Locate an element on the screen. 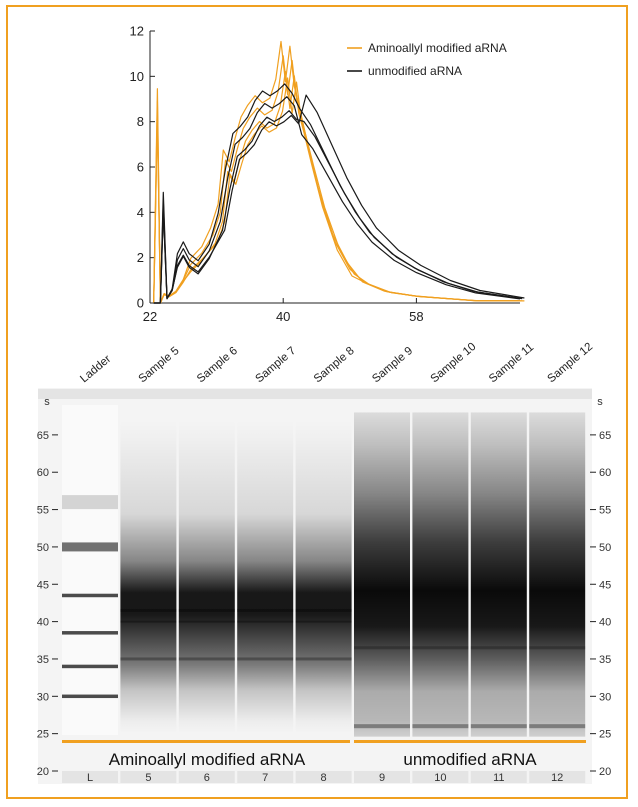  gel-tick-label-left: 65 is located at coordinates (43, 436).